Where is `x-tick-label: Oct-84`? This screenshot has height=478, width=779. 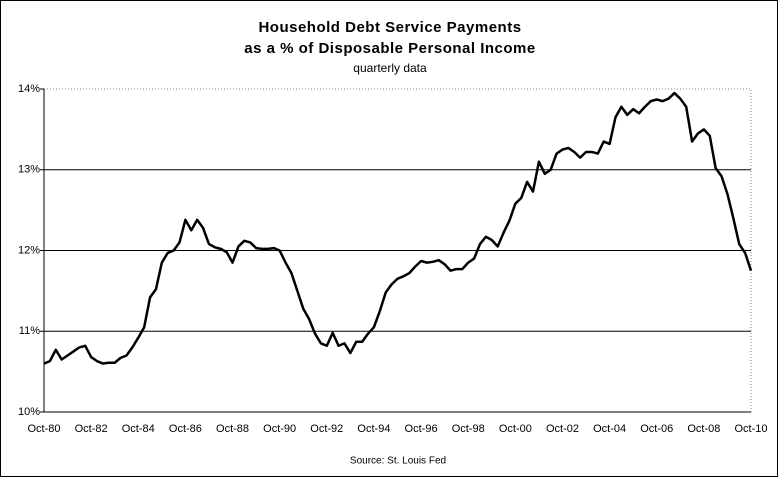
x-tick-label: Oct-84 is located at coordinates (138, 429).